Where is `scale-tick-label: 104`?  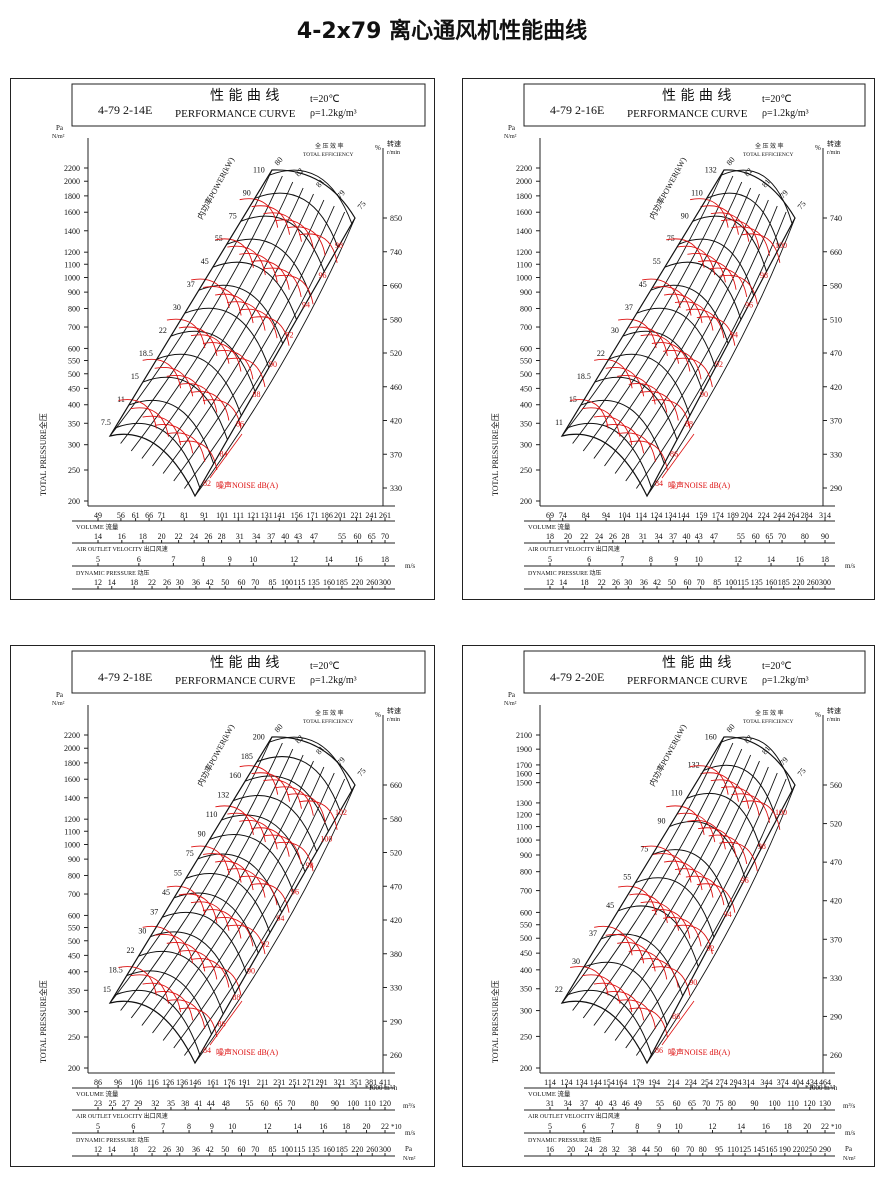 scale-tick-label: 104 is located at coordinates (624, 515).